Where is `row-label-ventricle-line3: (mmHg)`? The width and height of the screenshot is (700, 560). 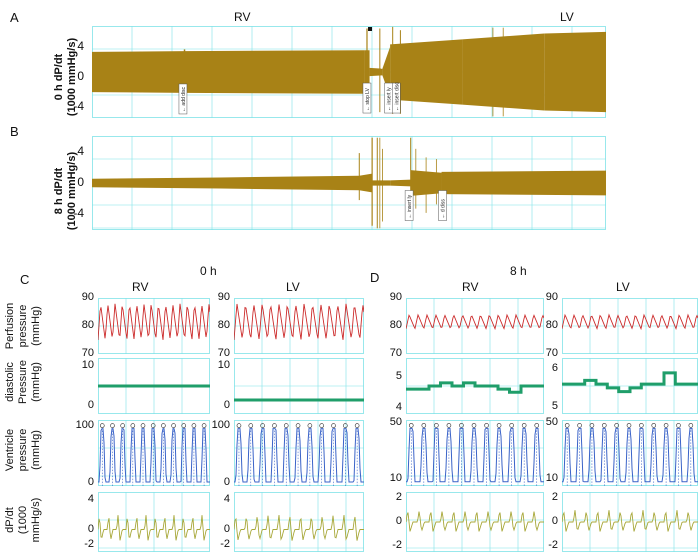 row-label-ventricle-line3: (mmHg) is located at coordinates (36, 450).